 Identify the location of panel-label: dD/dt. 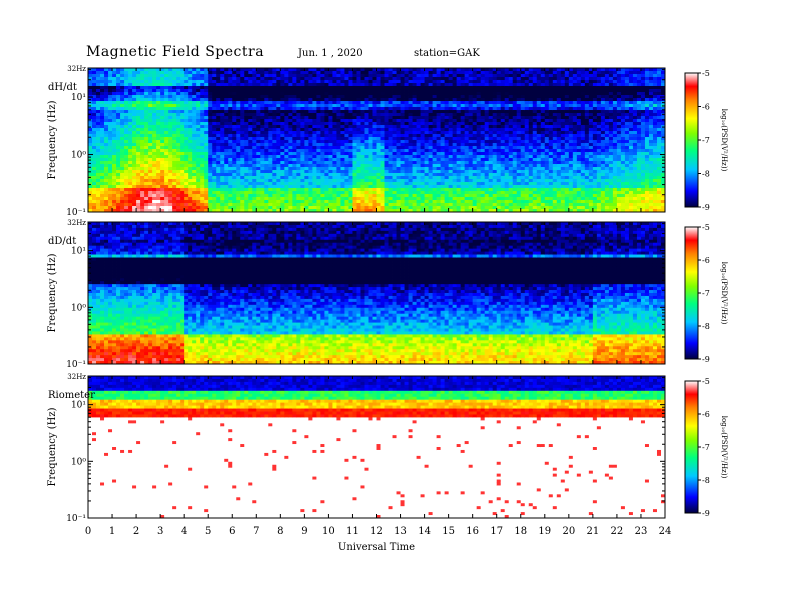
(62, 241).